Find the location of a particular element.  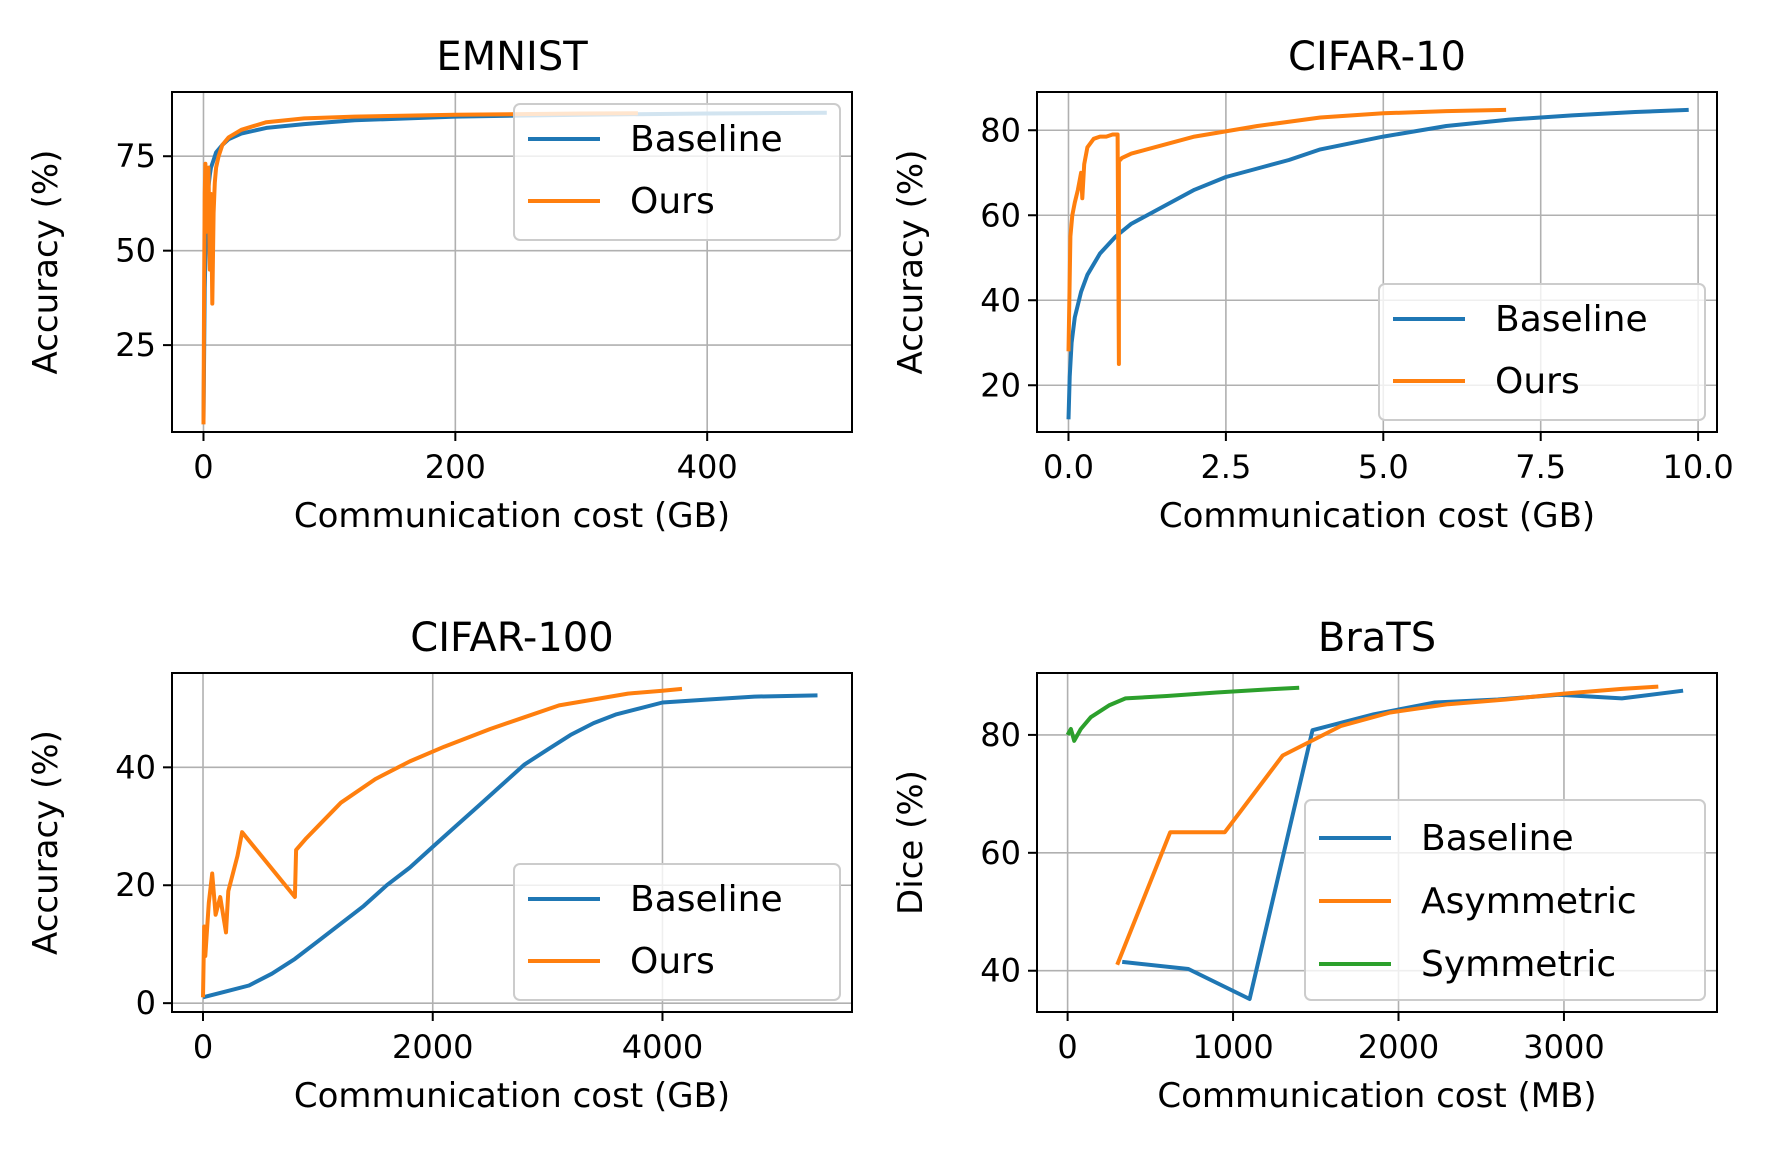

chart-cifar-100-axes-frame is located at coordinates (512, 842).